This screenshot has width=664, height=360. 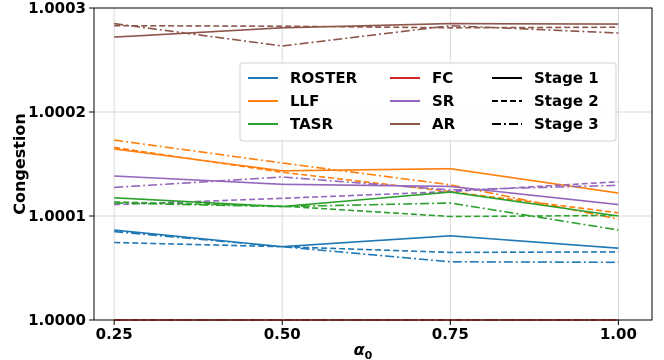 What do you see at coordinates (304, 101) in the screenshot?
I see `legend-label-llf: LLF` at bounding box center [304, 101].